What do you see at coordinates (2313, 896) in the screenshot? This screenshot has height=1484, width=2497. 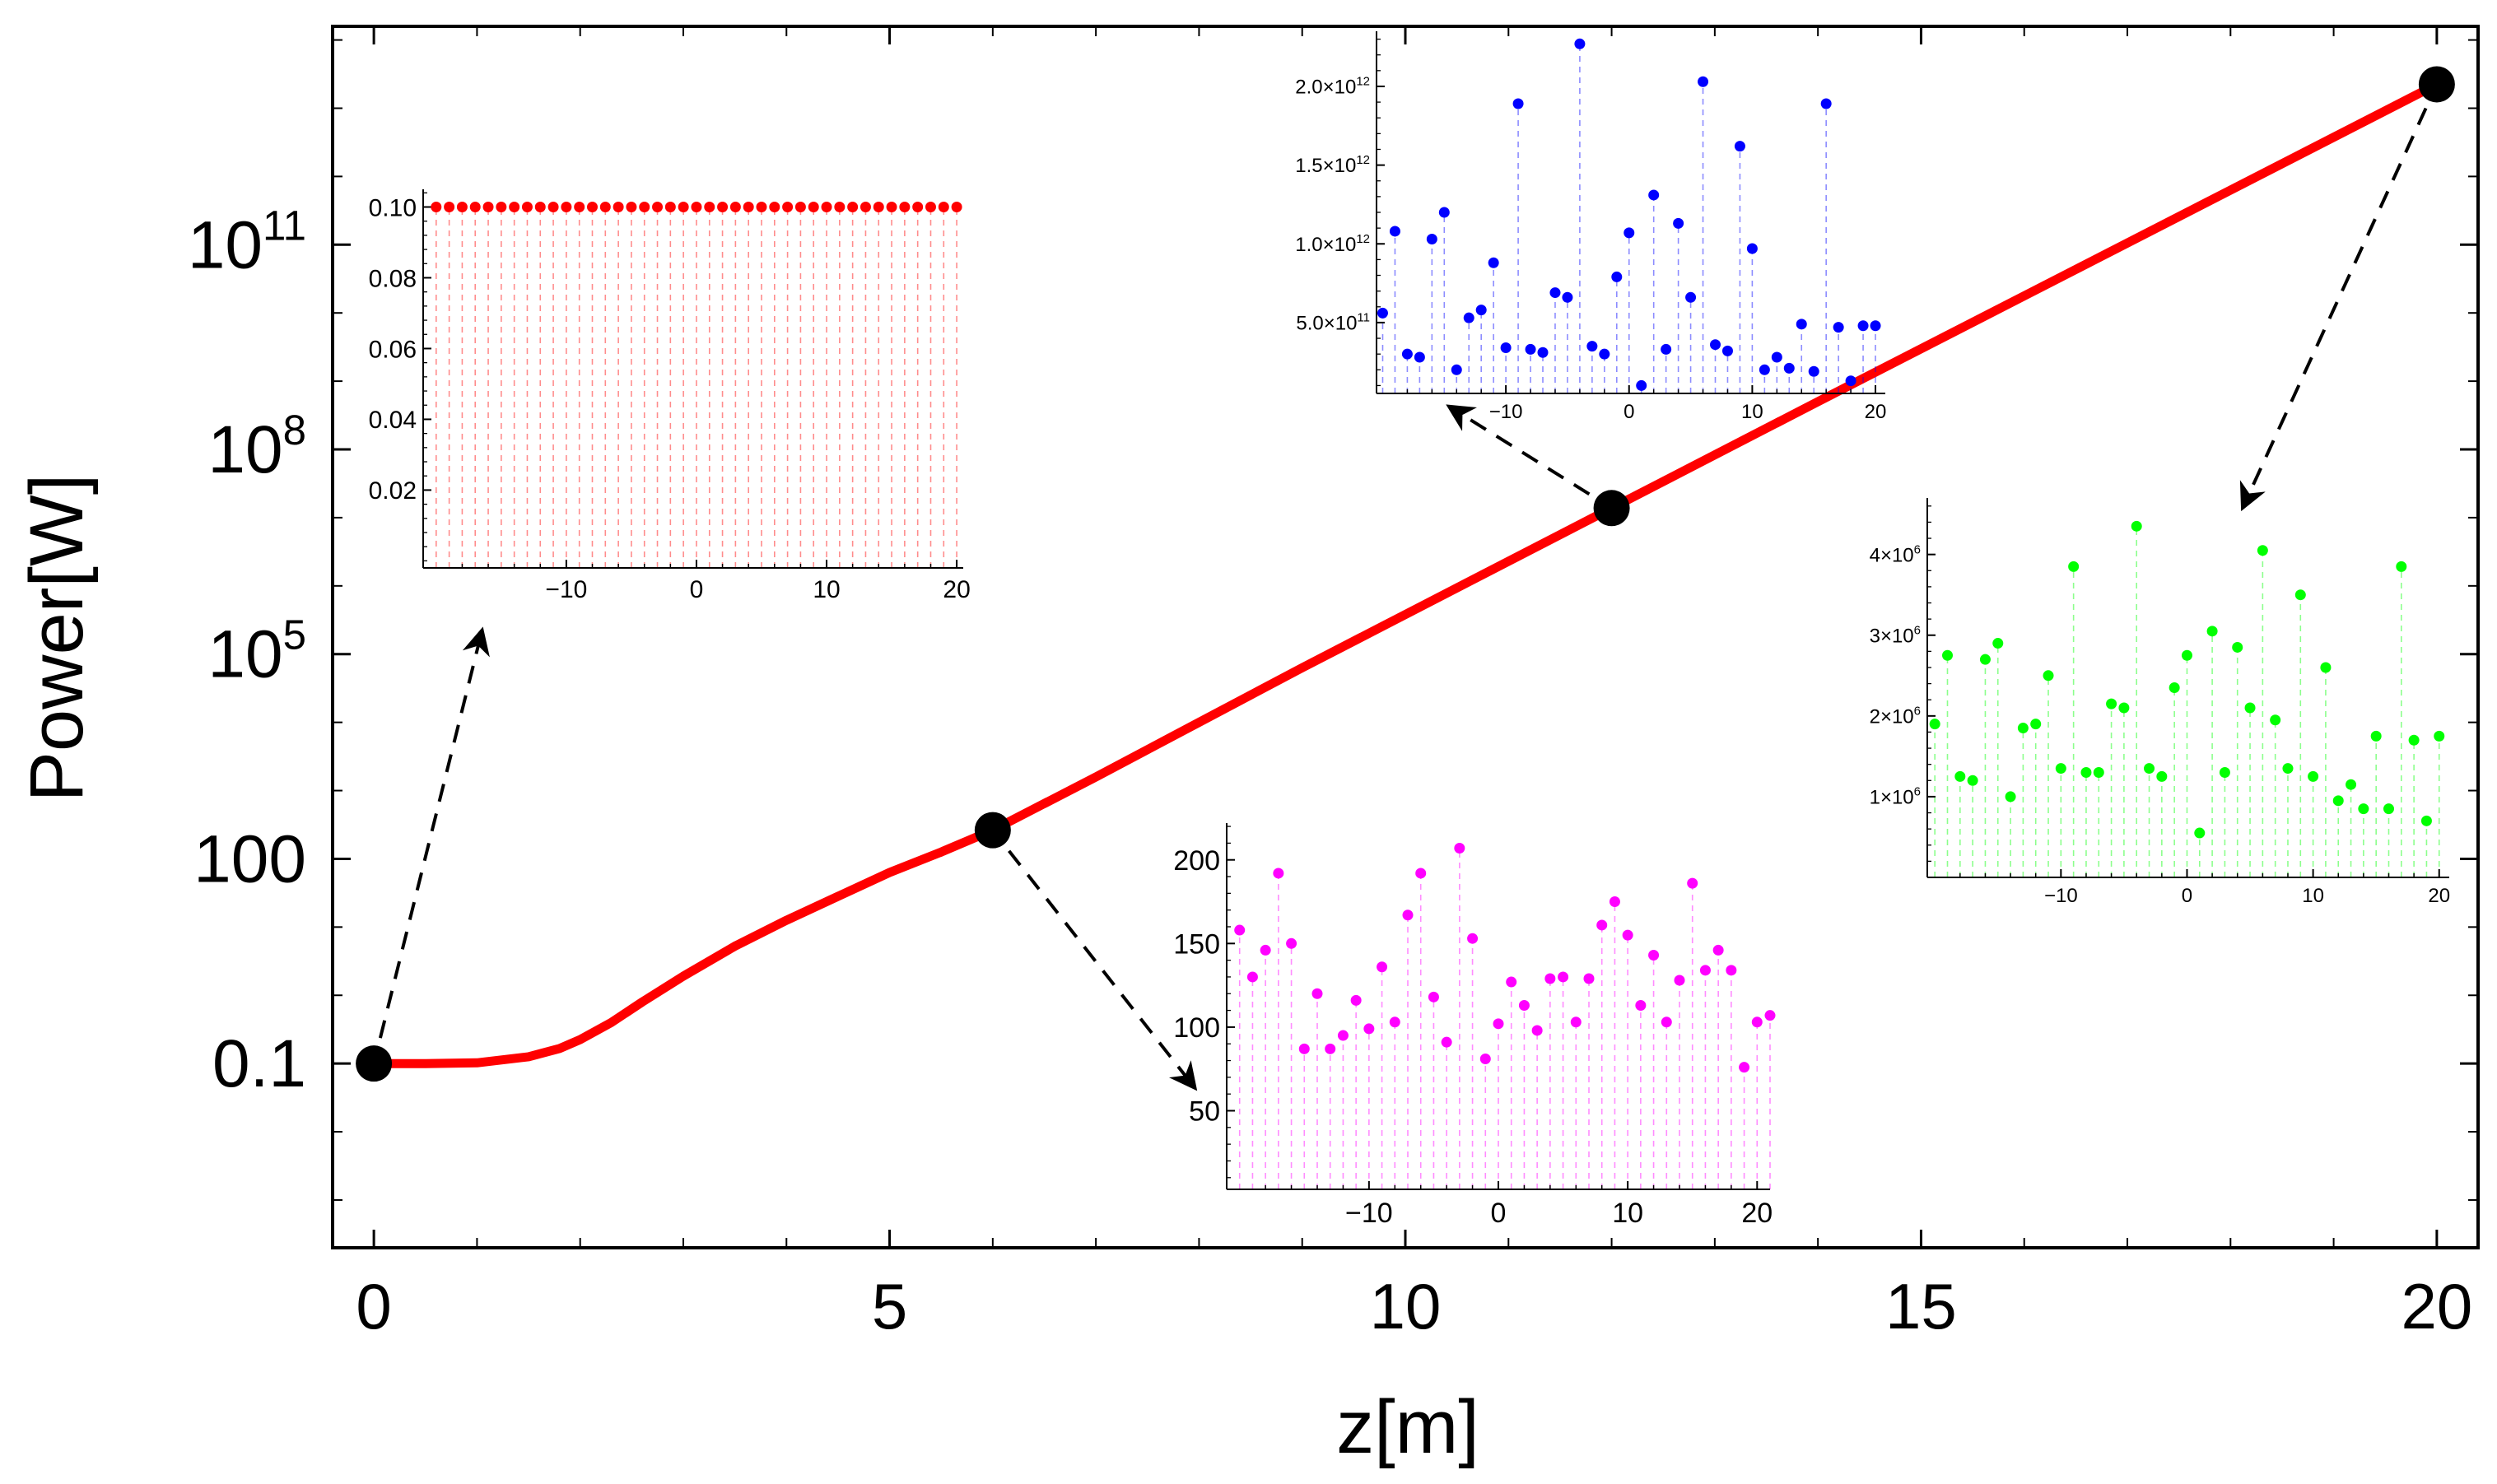 I see `inset-x-tick-label: 10` at bounding box center [2313, 896].